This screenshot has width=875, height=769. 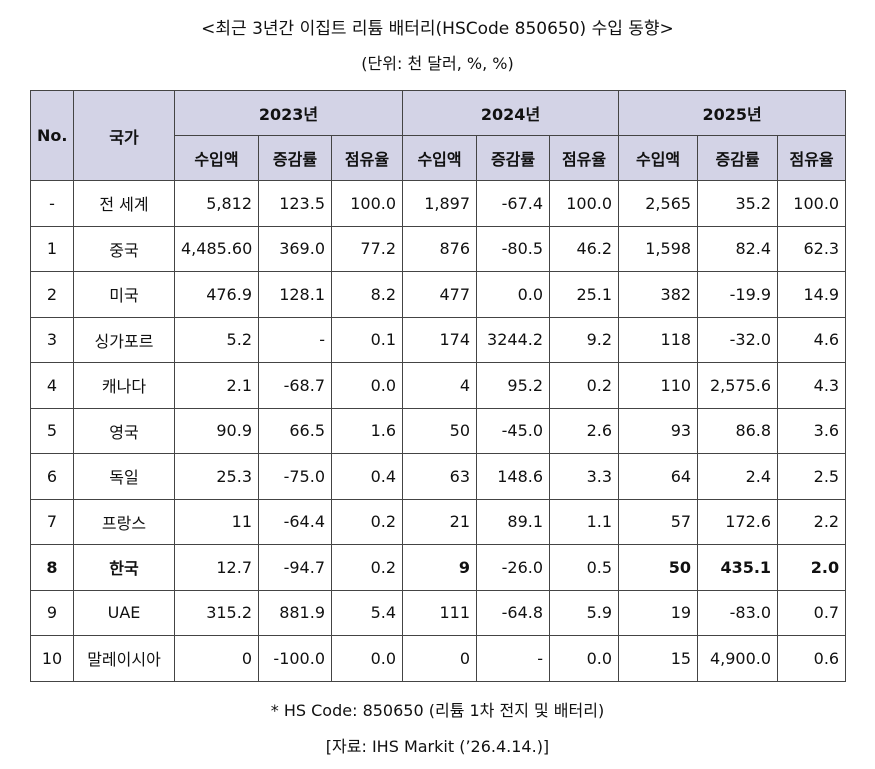 What do you see at coordinates (513, 339) in the screenshot?
I see `cell-value: 3244.2` at bounding box center [513, 339].